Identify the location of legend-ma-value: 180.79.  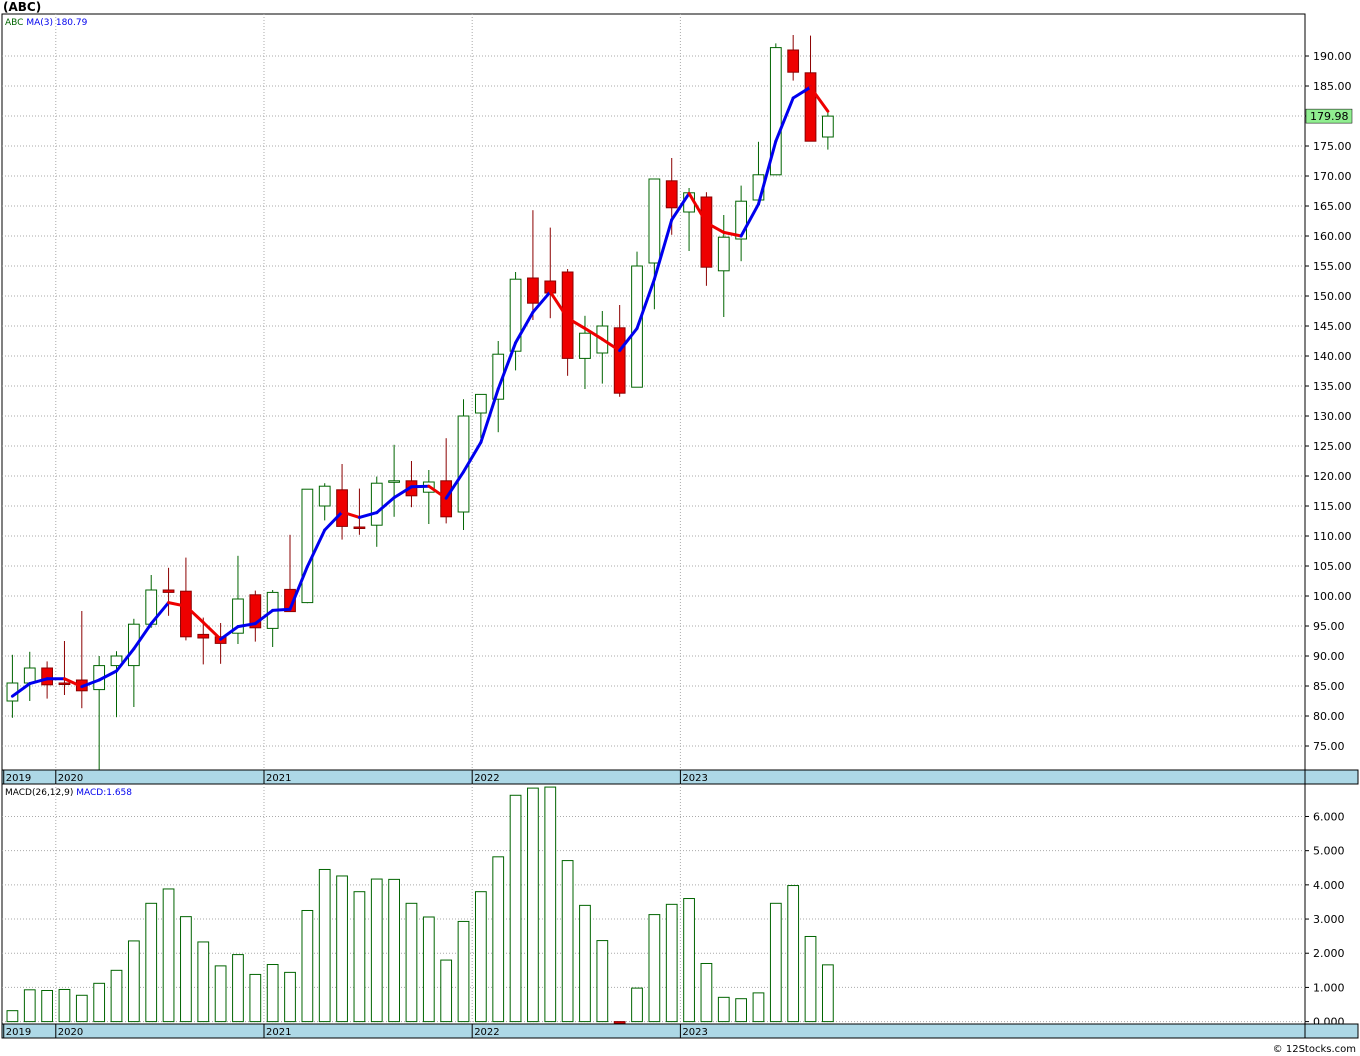
(72, 23).